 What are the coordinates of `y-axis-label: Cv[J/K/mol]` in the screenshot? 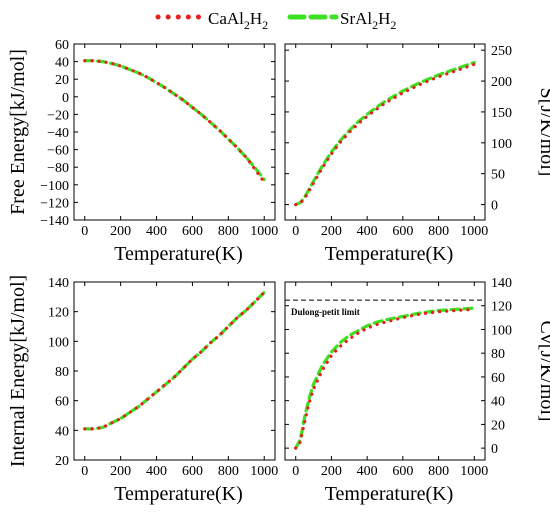 It's located at (543, 370).